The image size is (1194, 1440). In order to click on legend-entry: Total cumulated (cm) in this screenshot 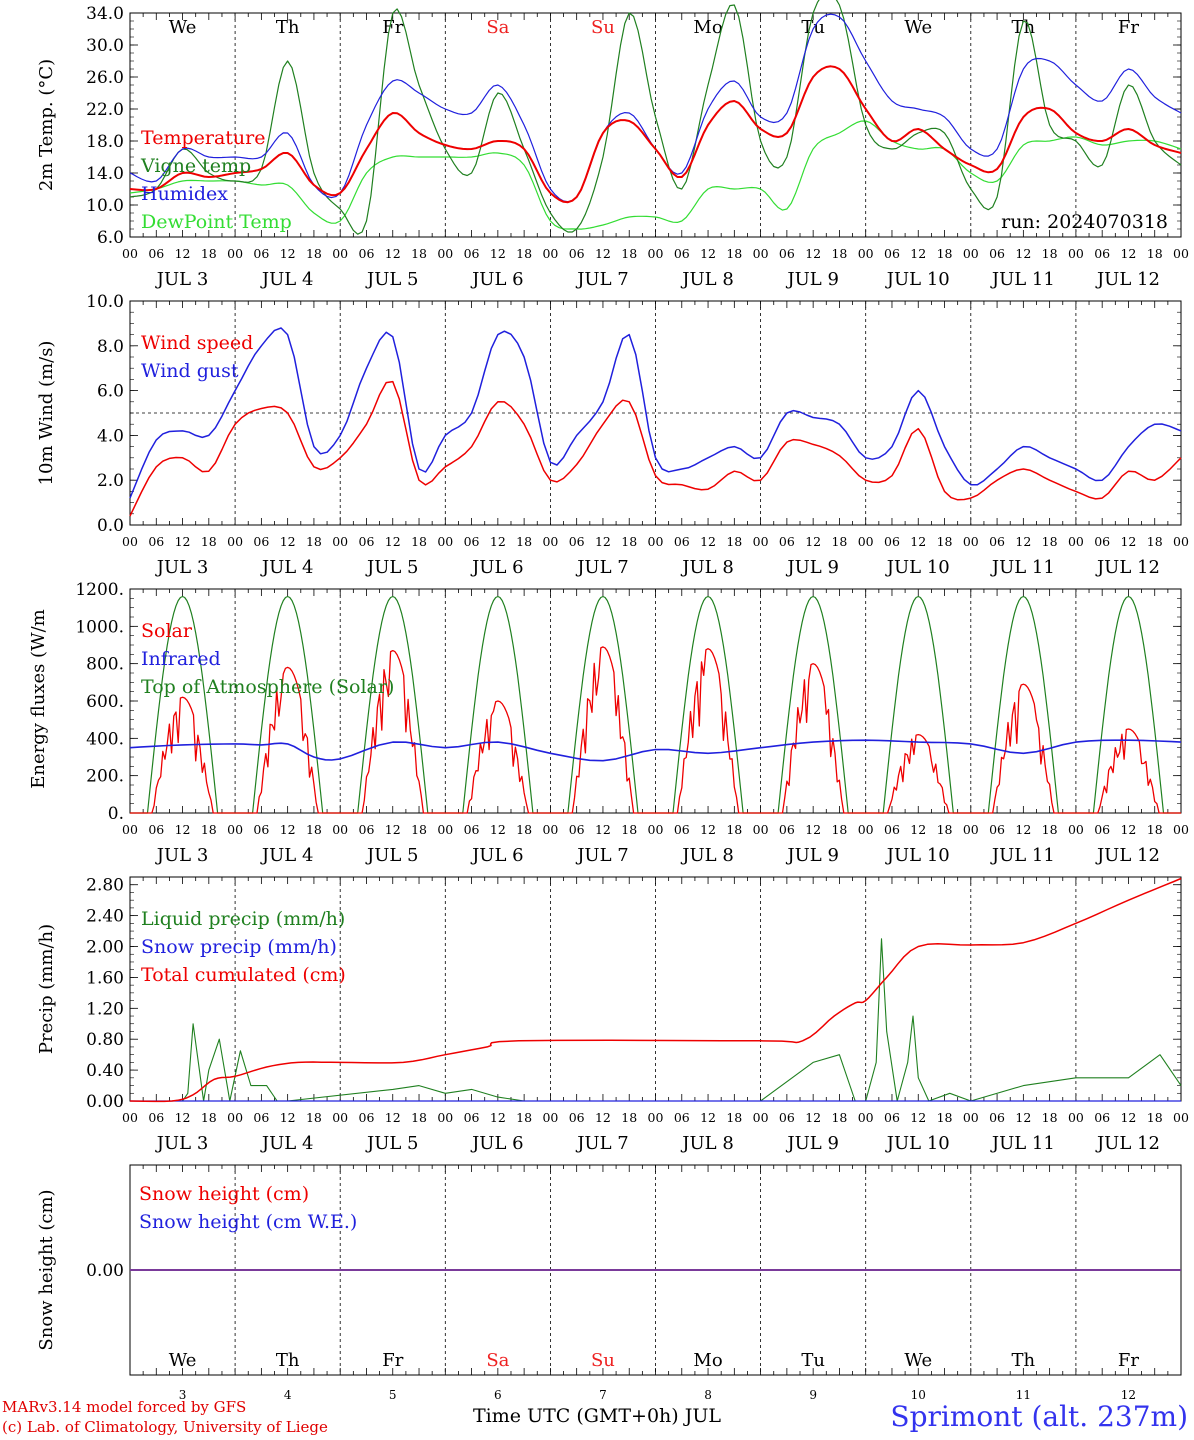, I will do `click(243, 975)`.